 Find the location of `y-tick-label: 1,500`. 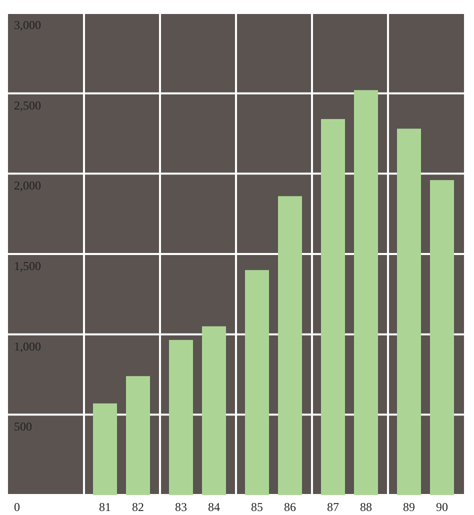

y-tick-label: 1,500 is located at coordinates (27, 266).